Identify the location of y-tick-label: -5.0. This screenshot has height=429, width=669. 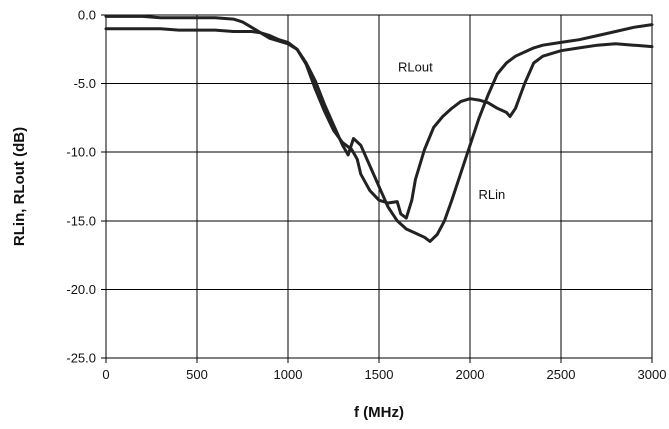
(85, 83).